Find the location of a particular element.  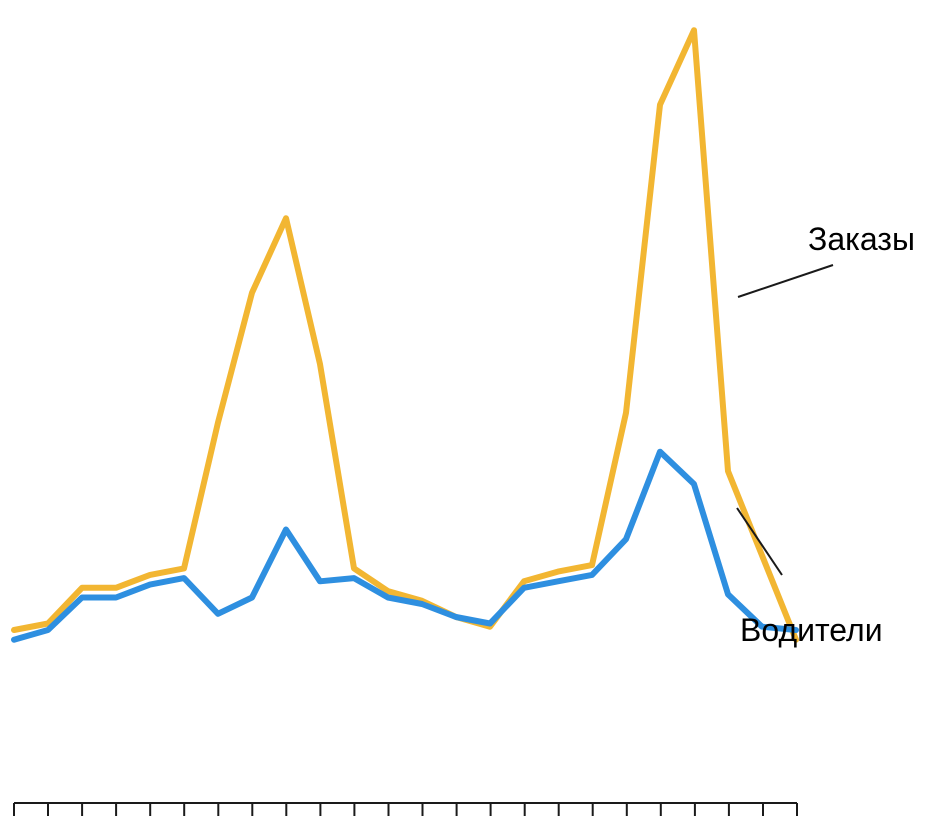

legend-leader-orders is located at coordinates (785, 281).